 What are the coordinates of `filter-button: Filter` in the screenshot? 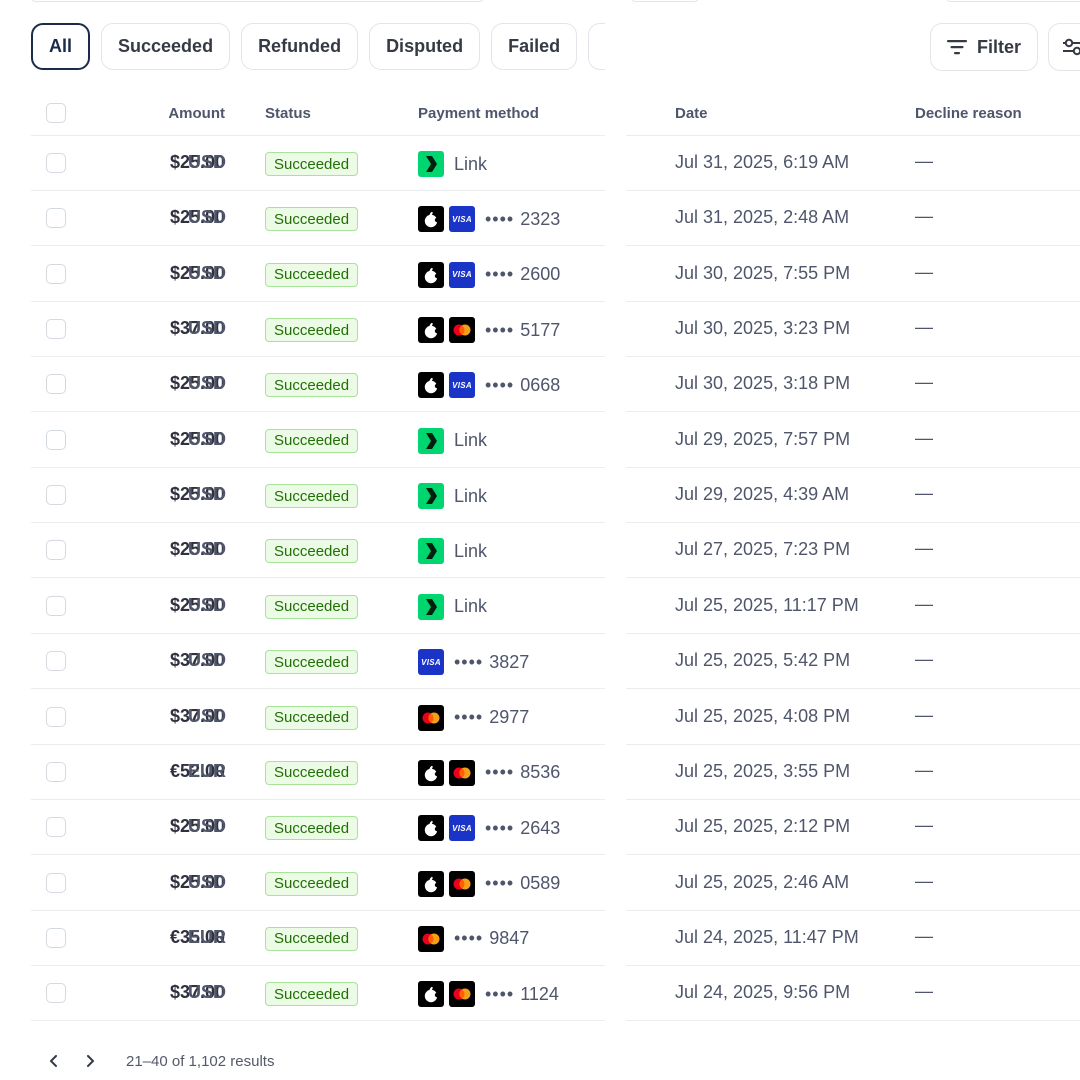 It's located at (984, 47).